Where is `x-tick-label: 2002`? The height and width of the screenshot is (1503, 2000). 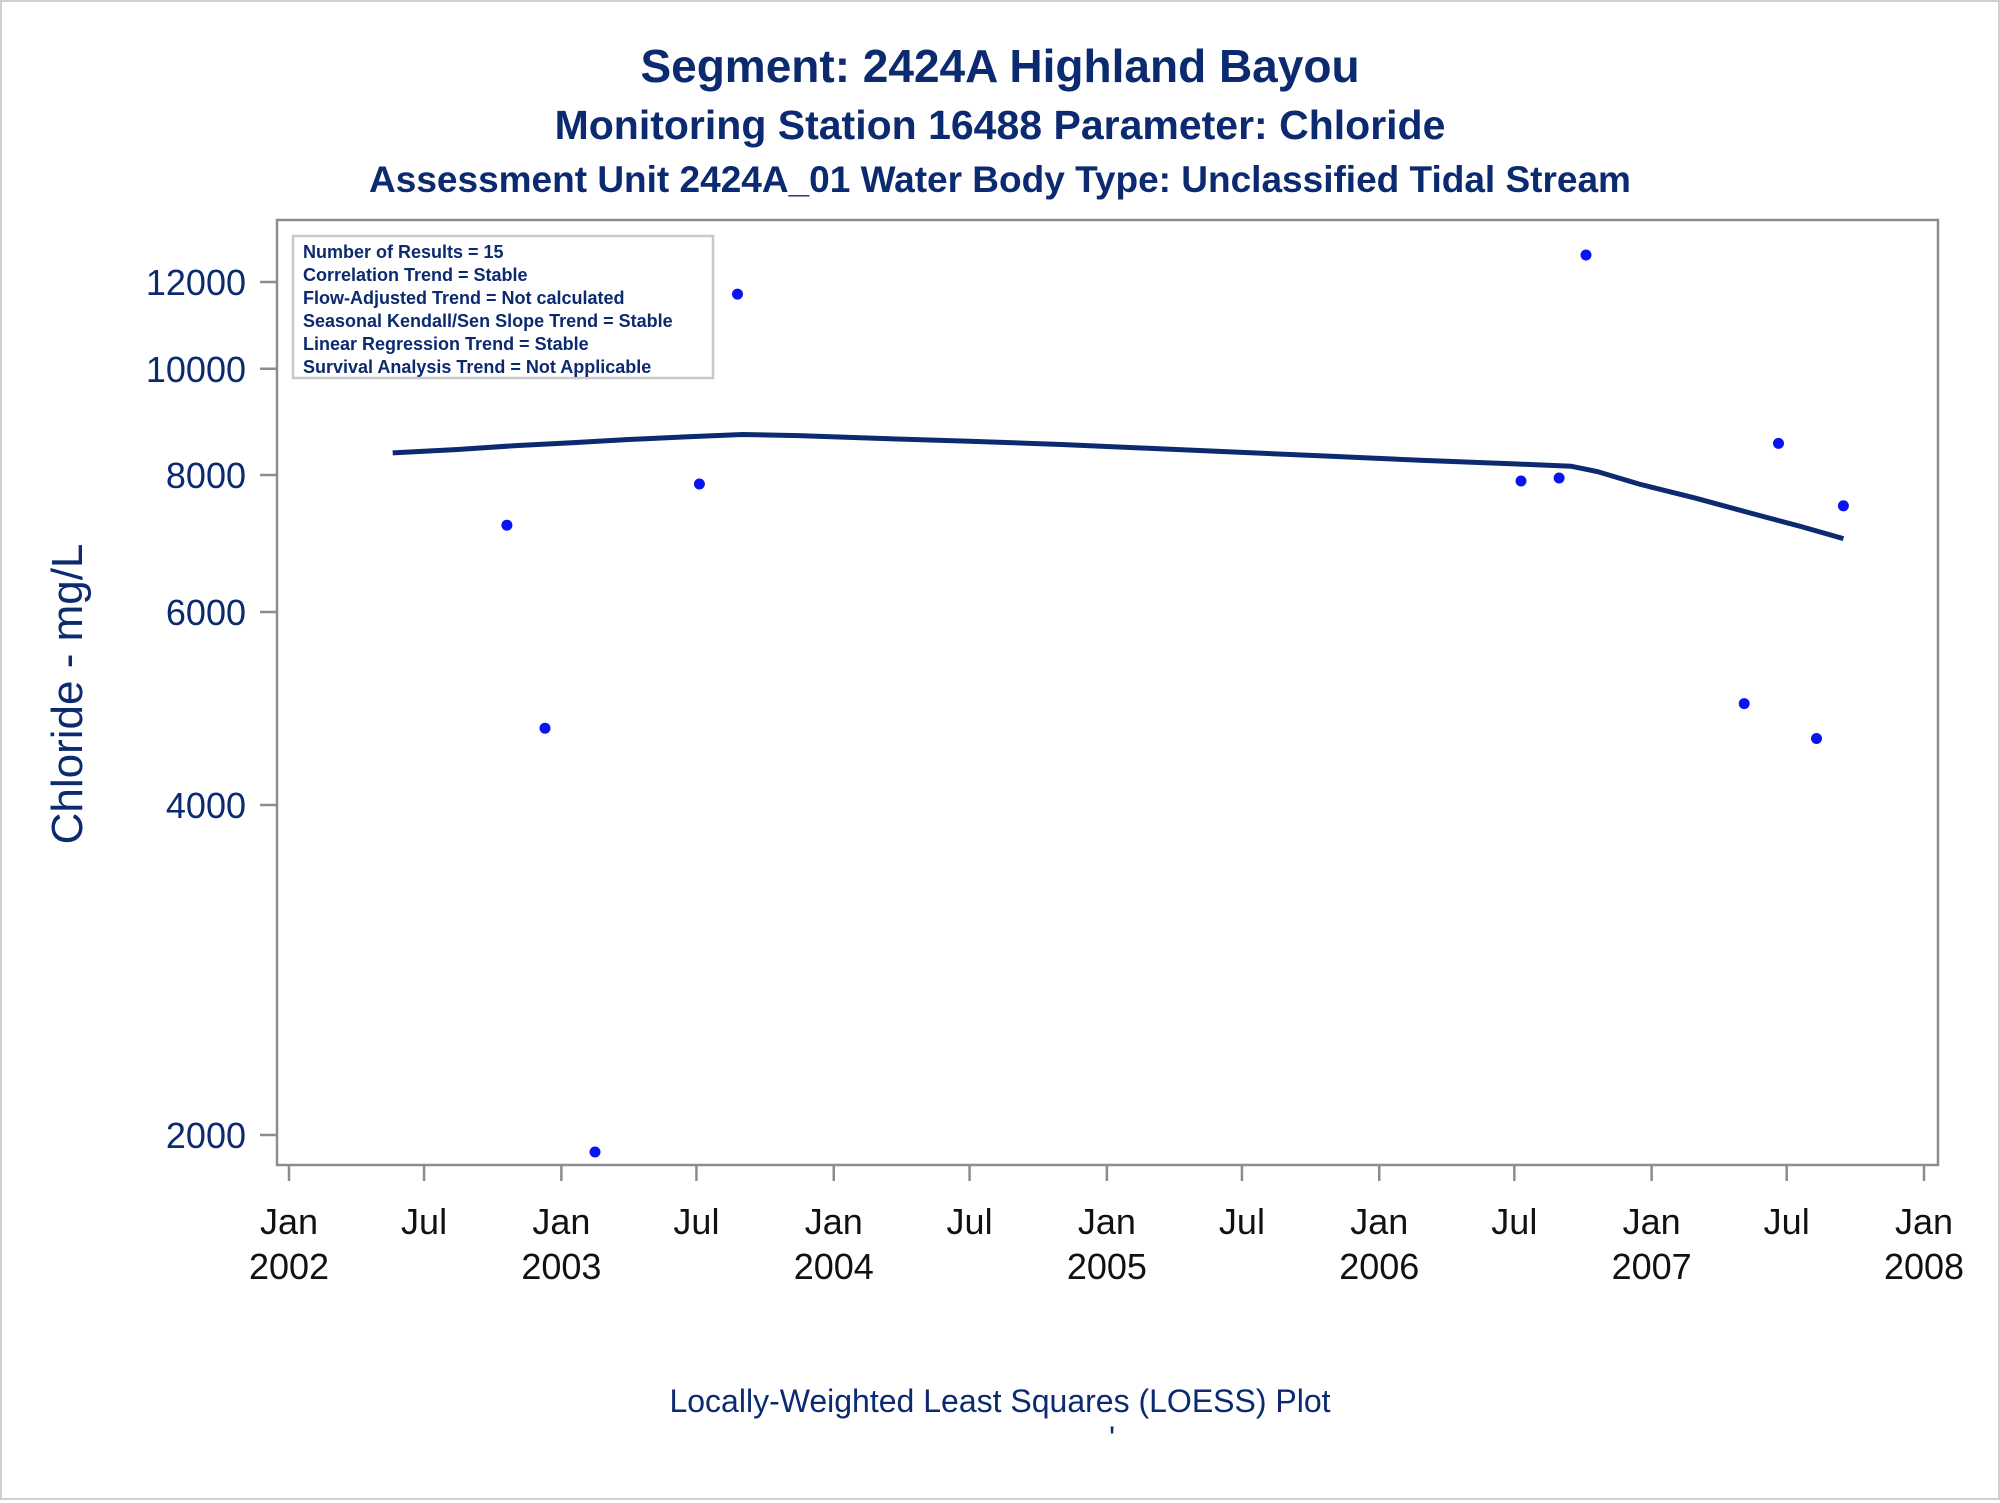
x-tick-label: 2002 is located at coordinates (289, 1266).